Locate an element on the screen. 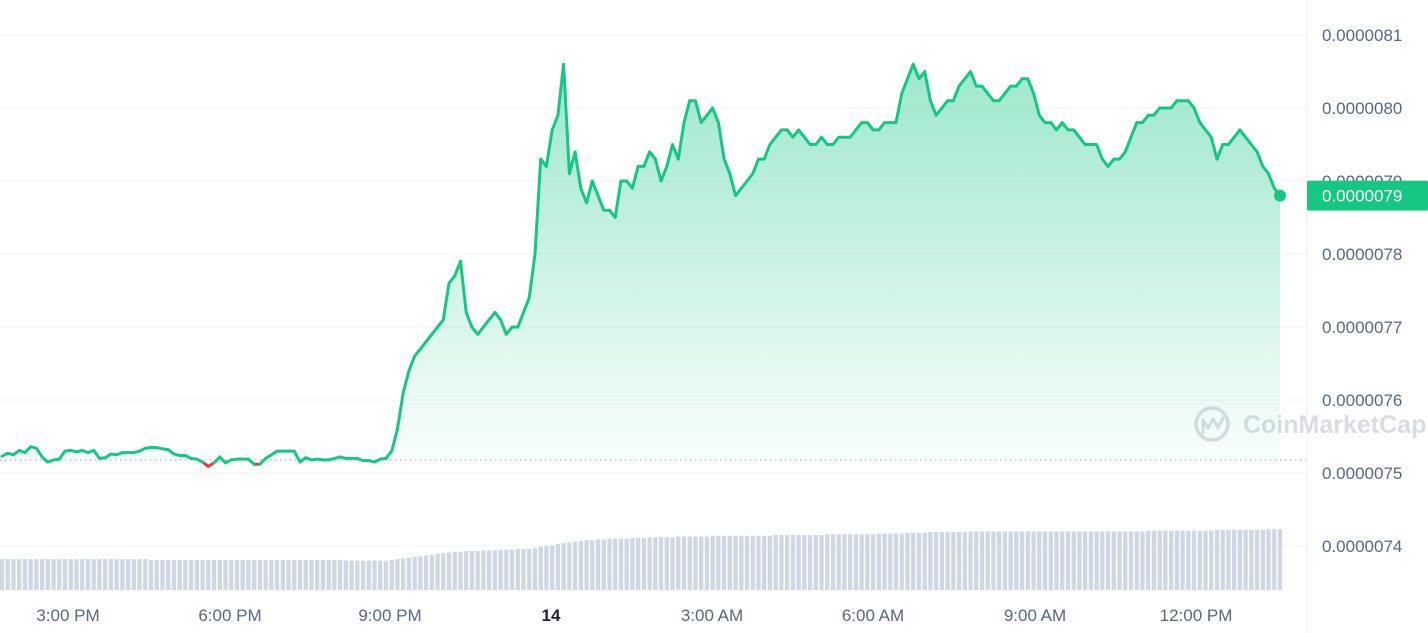  x-tick-label: 3:00 PM is located at coordinates (67, 615).